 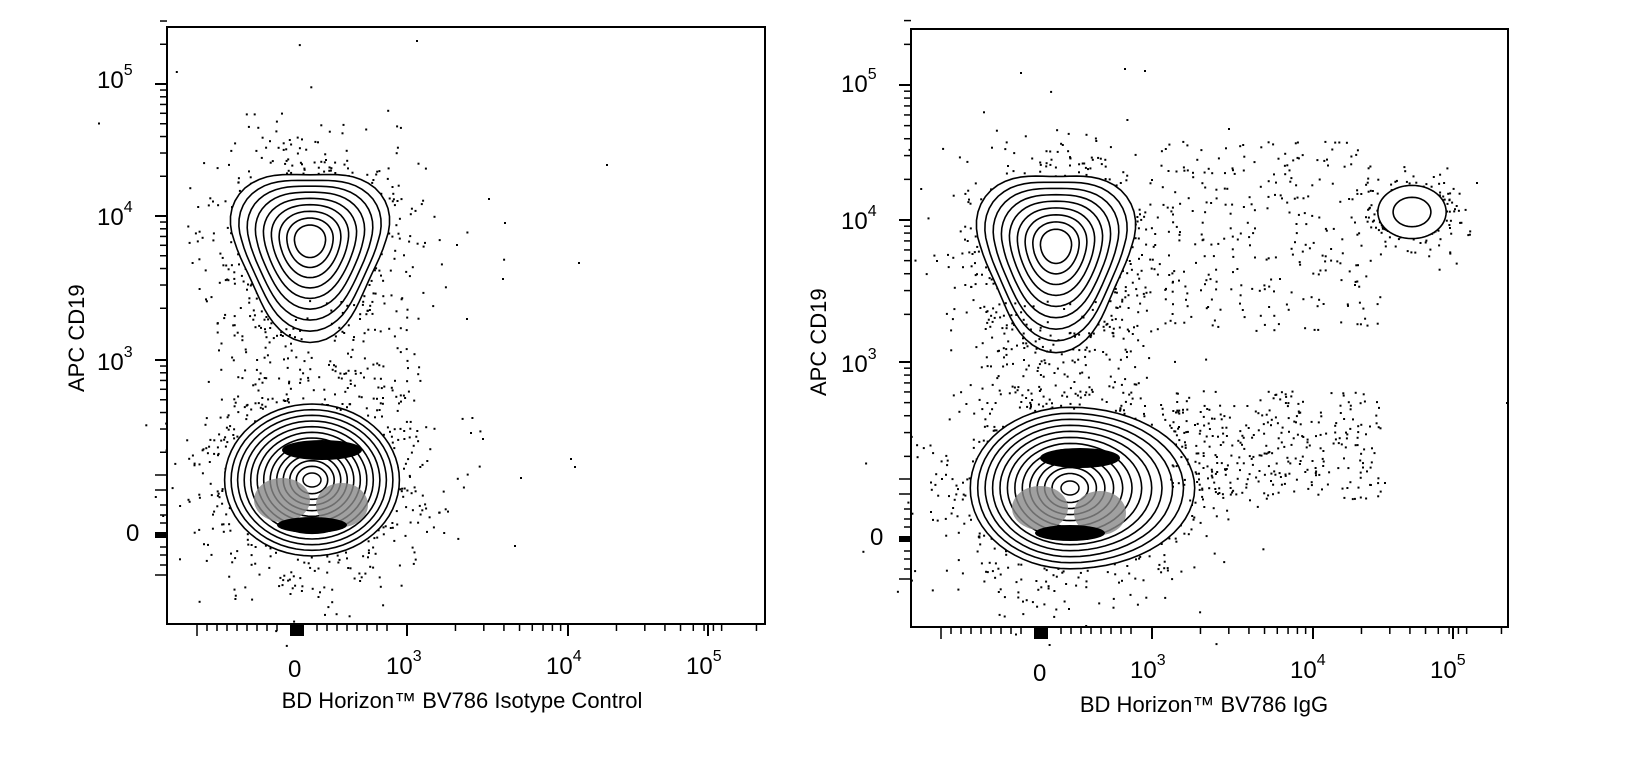 What do you see at coordinates (1204, 704) in the screenshot?
I see `x-axis-label: BD Horizon™ BV786 IgG` at bounding box center [1204, 704].